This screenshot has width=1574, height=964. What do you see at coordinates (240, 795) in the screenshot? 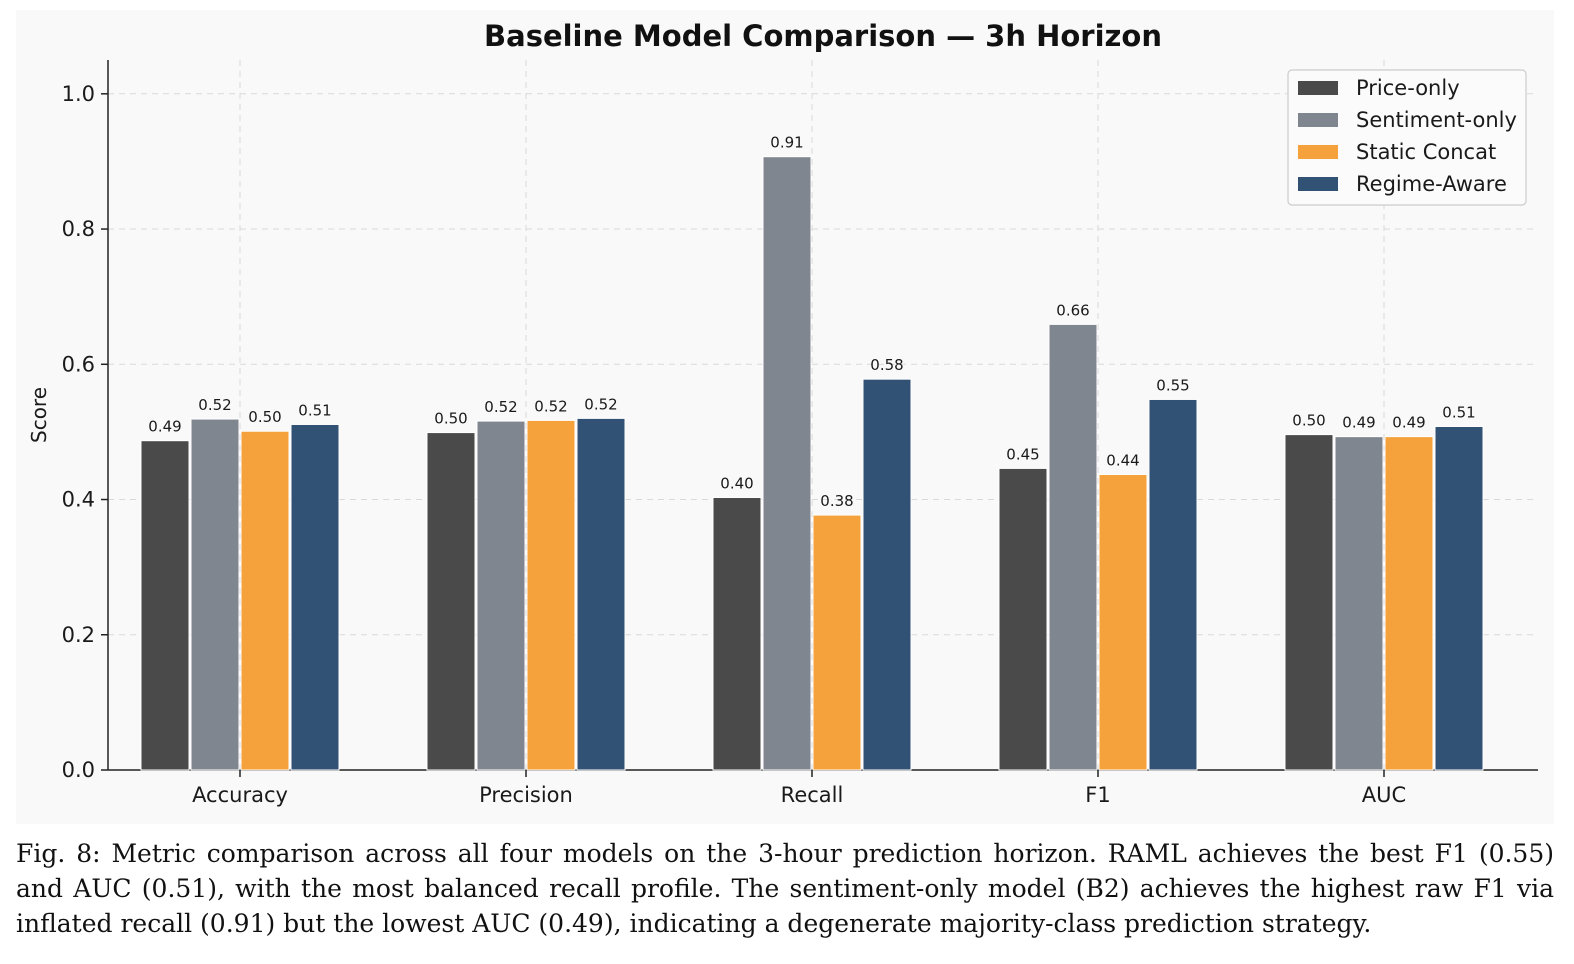
I see `x-tick-label: Accuracy` at bounding box center [240, 795].